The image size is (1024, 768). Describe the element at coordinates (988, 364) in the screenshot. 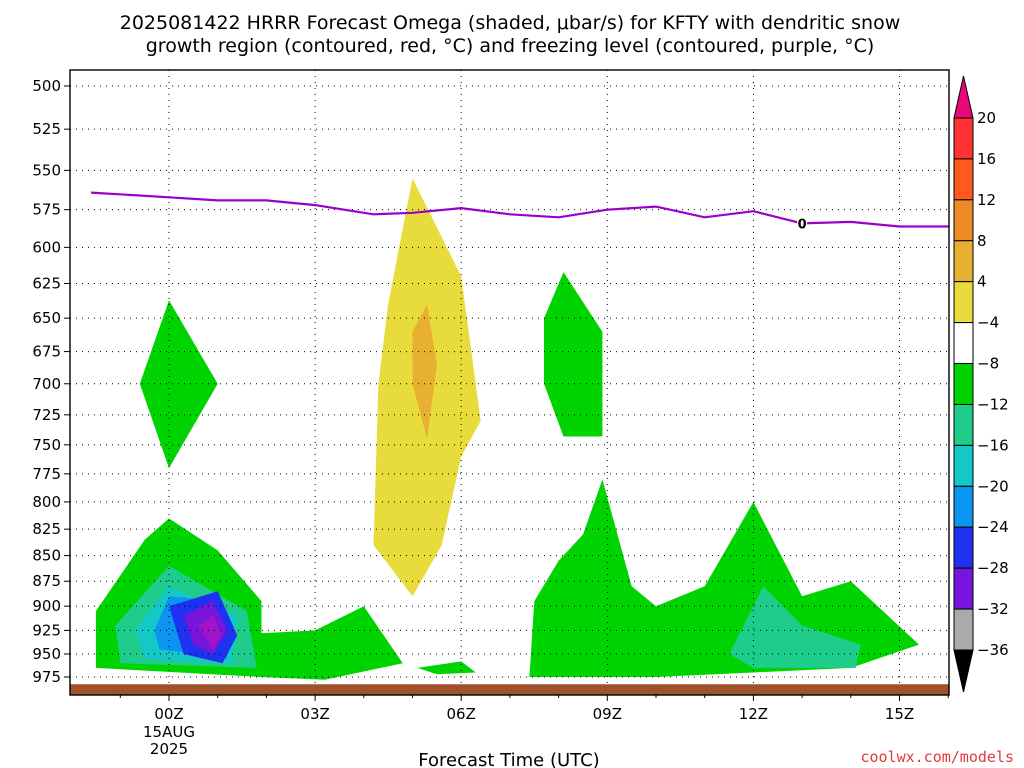

I see `colorbar-label-6: −8` at that location.